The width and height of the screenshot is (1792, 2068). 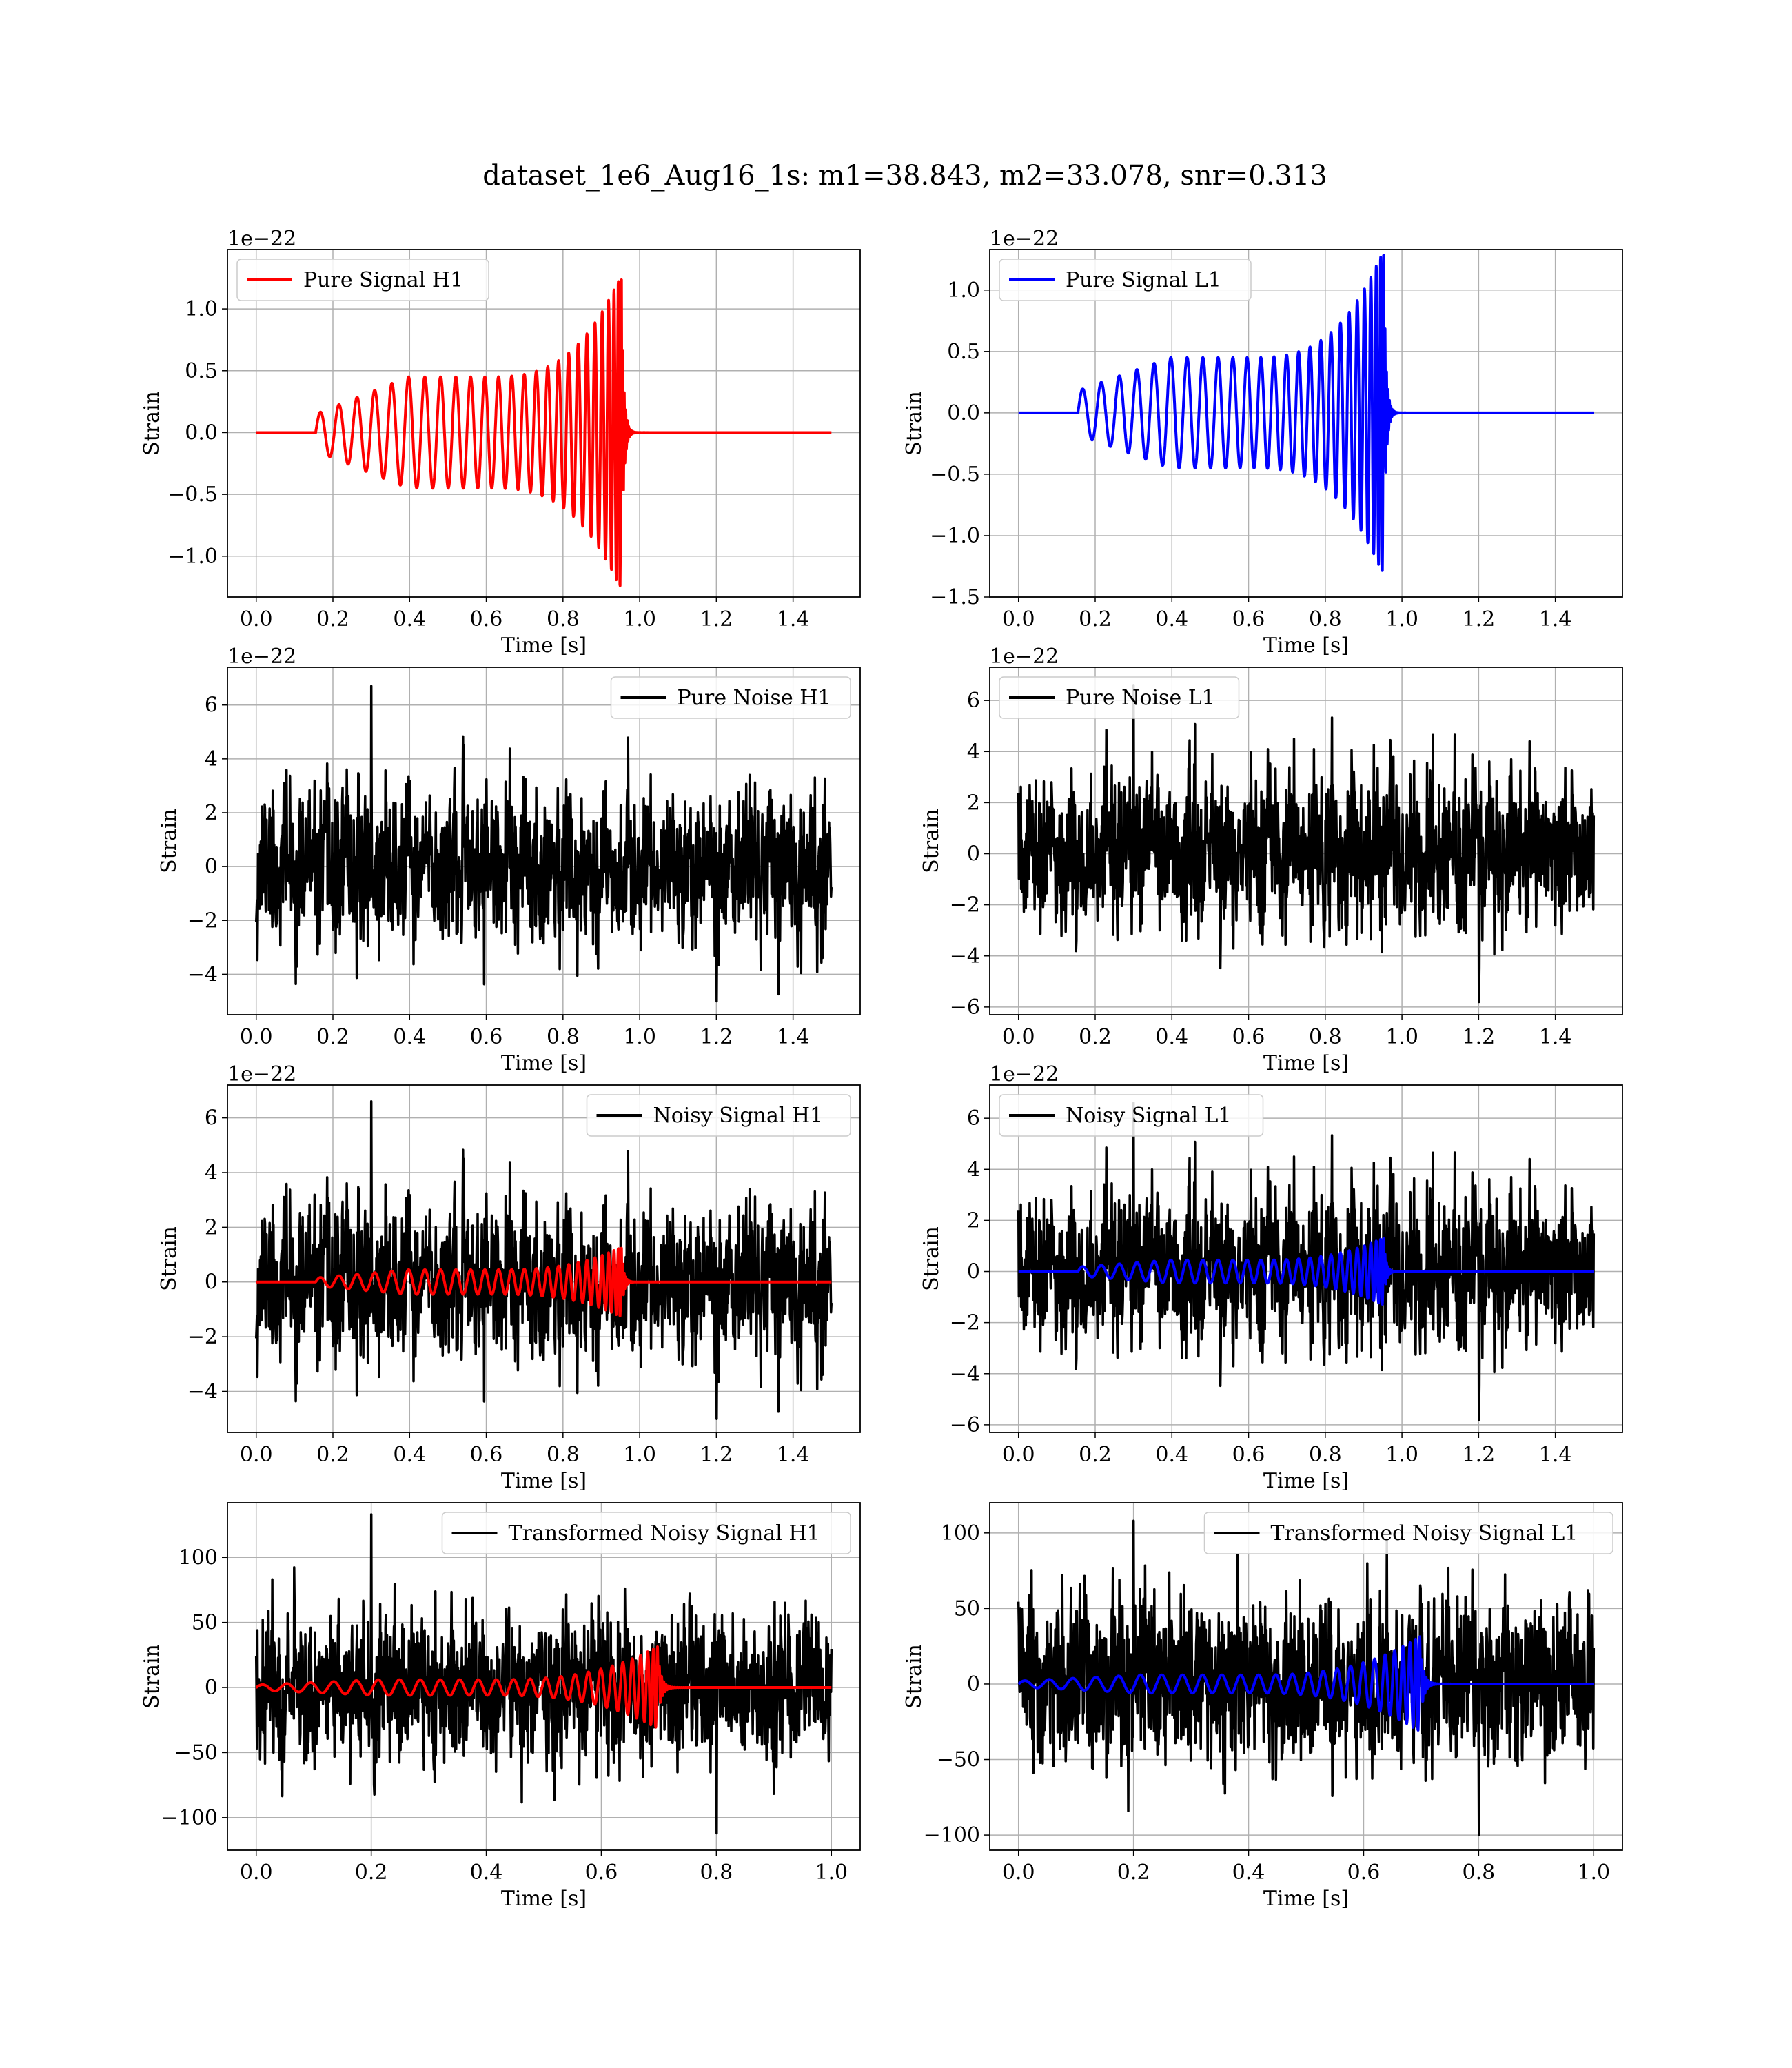 I want to click on legend-label: Pure Signal H1, so click(x=383, y=280).